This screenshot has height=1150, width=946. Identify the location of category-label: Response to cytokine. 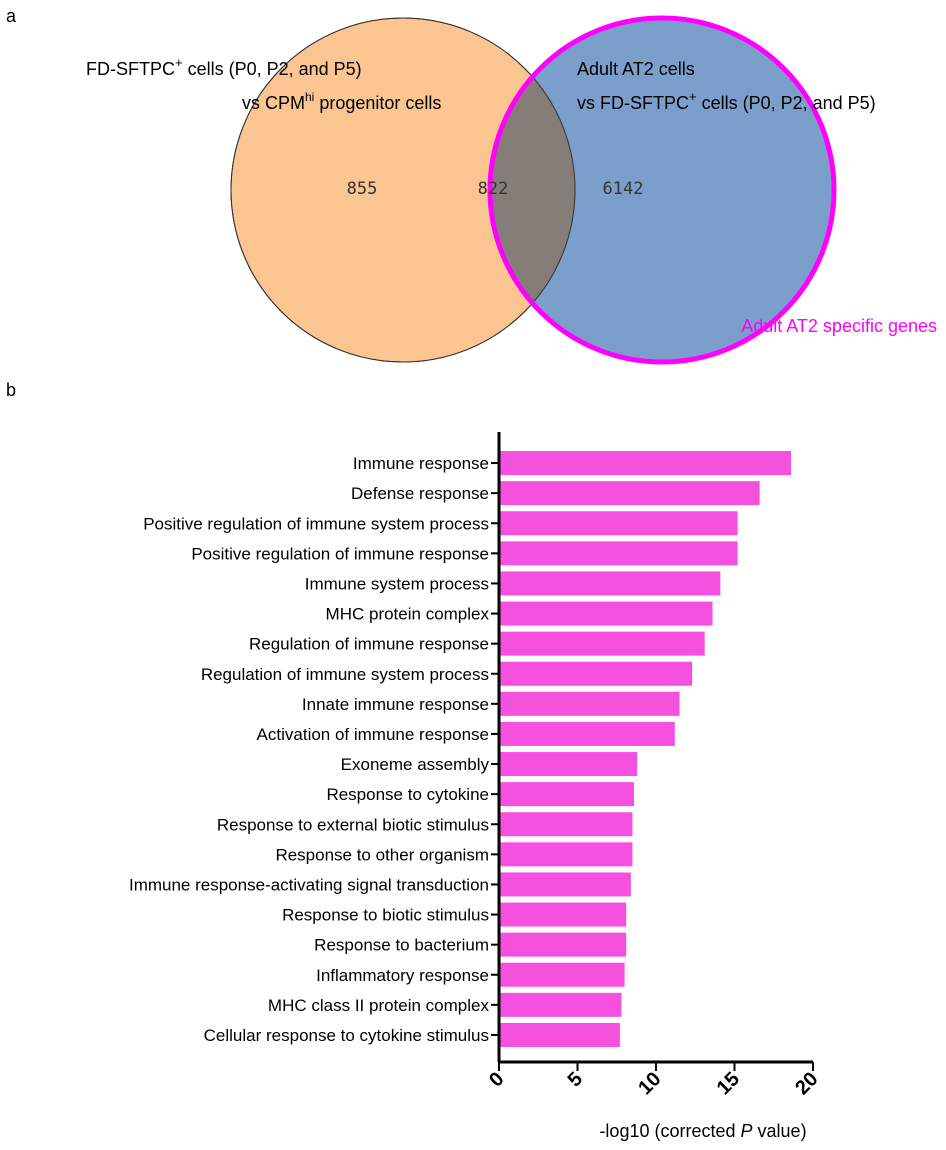
(407, 794).